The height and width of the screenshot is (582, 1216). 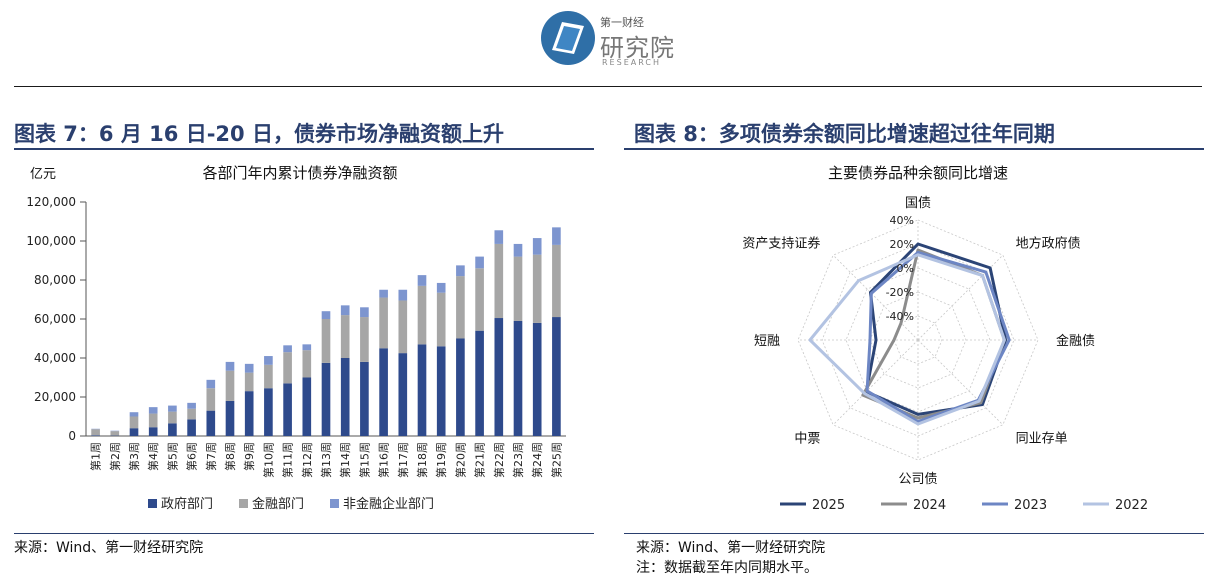 I want to click on x-tick-label: 第17周, so click(x=403, y=460).